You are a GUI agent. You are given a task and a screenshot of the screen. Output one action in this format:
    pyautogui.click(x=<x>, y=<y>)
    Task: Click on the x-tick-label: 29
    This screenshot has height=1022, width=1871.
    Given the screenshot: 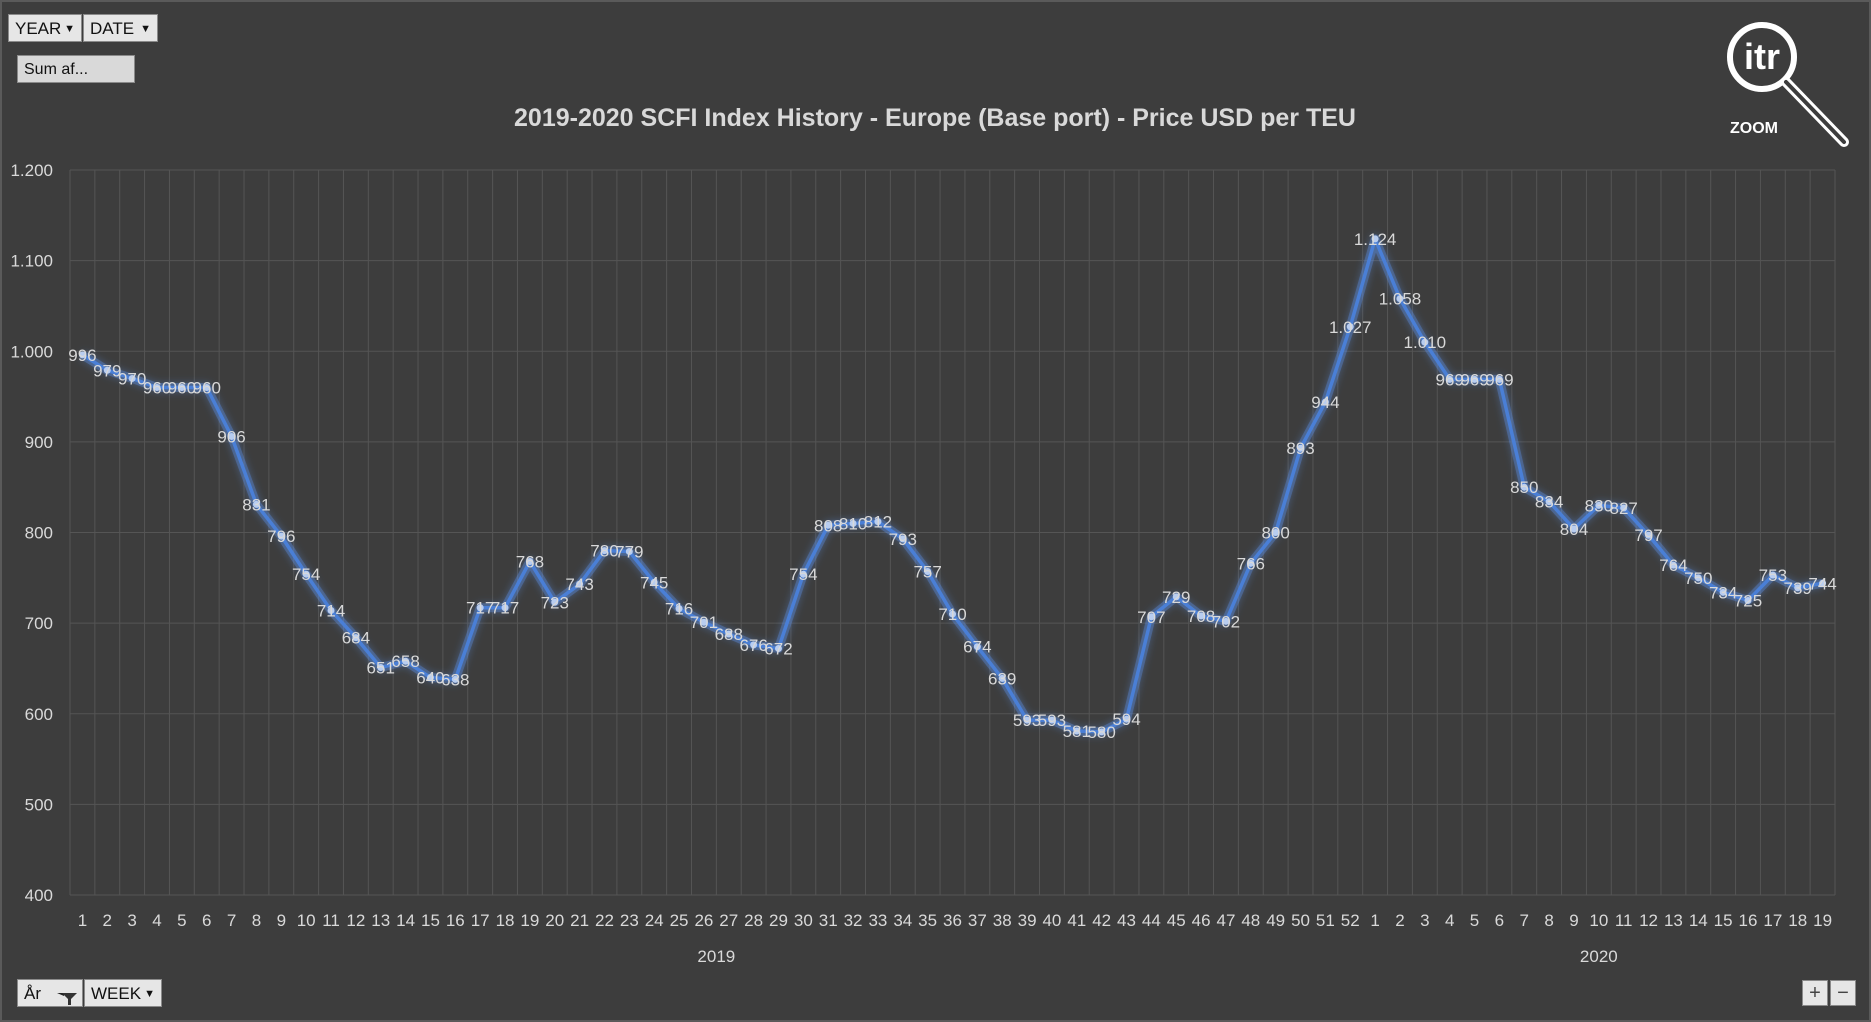 What is the action you would take?
    pyautogui.click(x=778, y=920)
    